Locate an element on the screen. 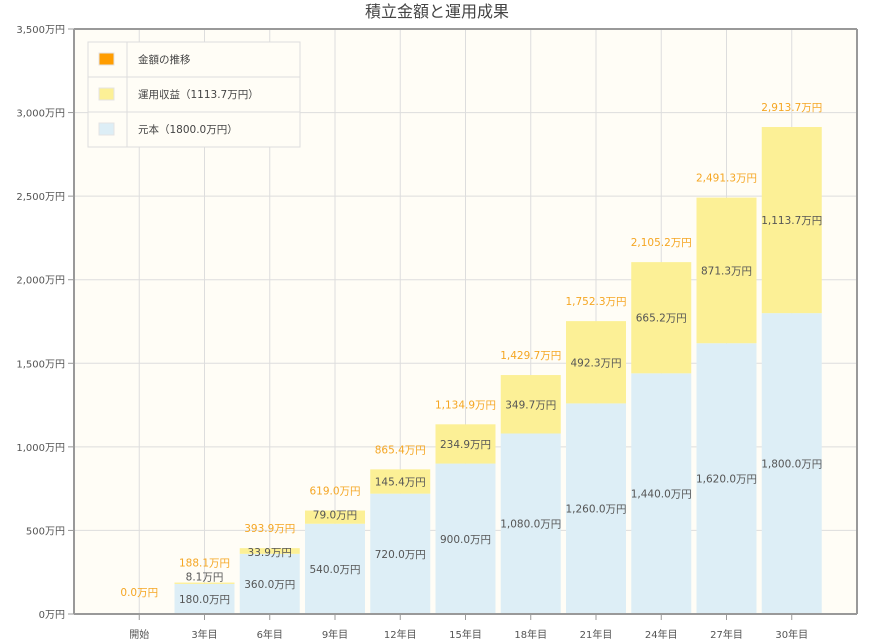 The height and width of the screenshot is (642, 870). gain-label: 665.2万円 is located at coordinates (661, 319).